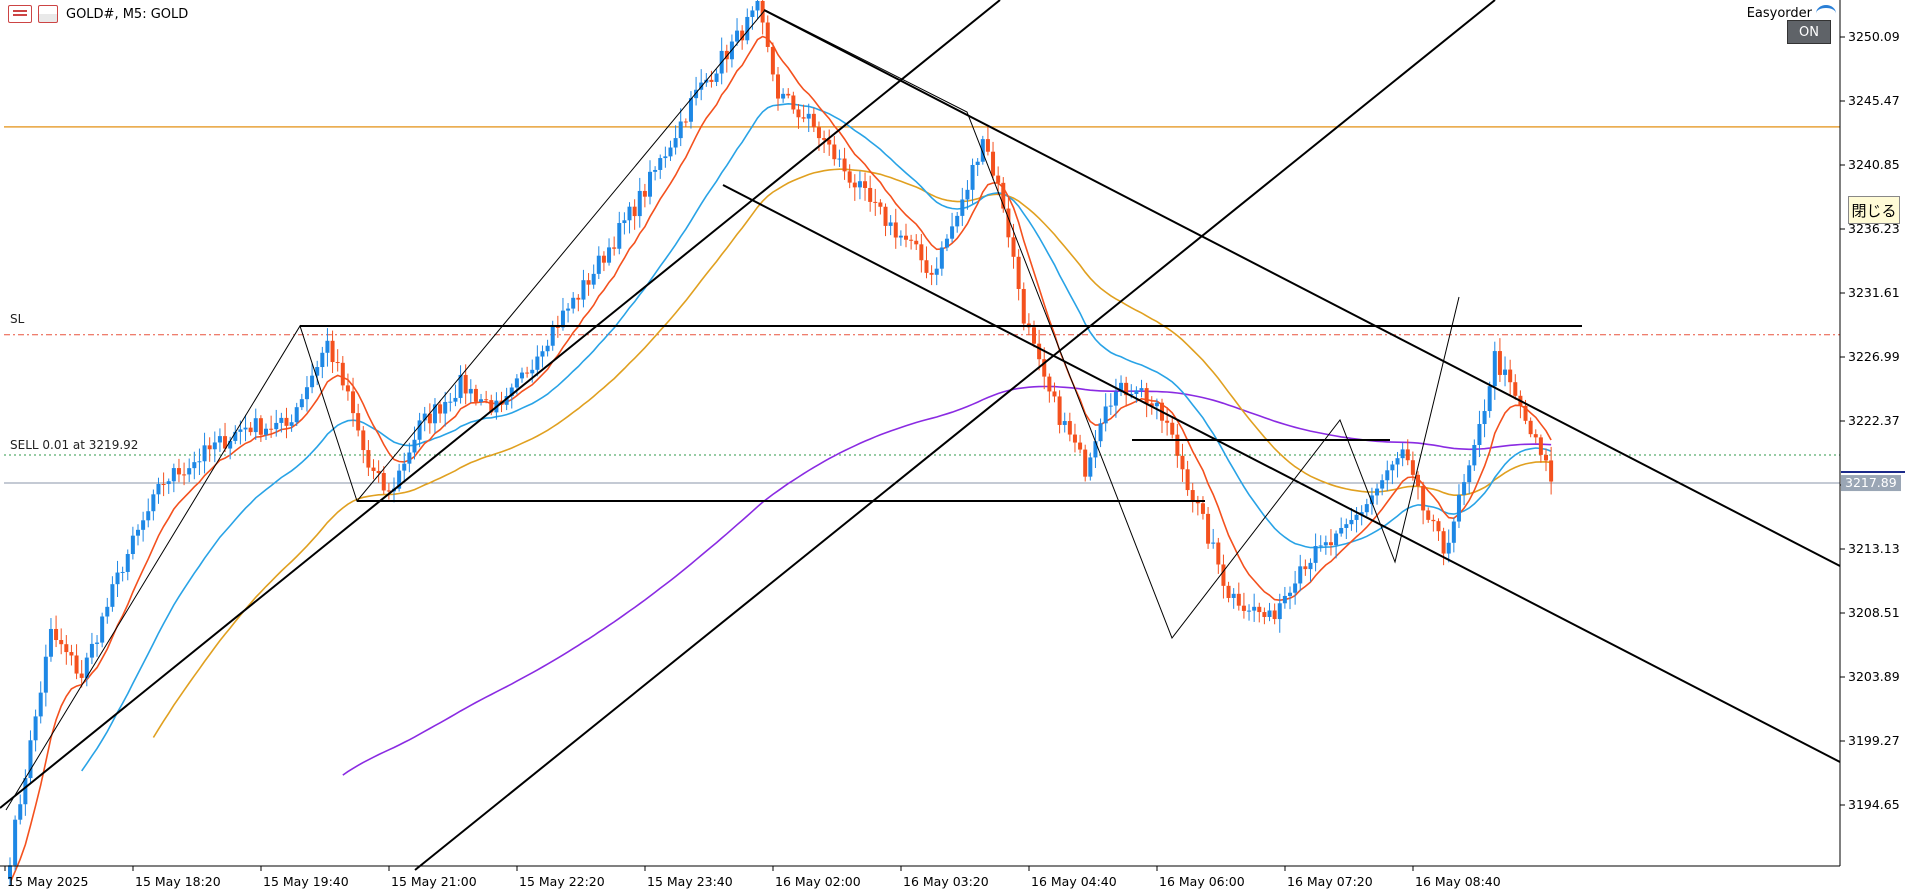 This screenshot has height=894, width=1920. Describe the element at coordinates (1874, 292) in the screenshot. I see `y-tick-label: 3231.61` at that location.